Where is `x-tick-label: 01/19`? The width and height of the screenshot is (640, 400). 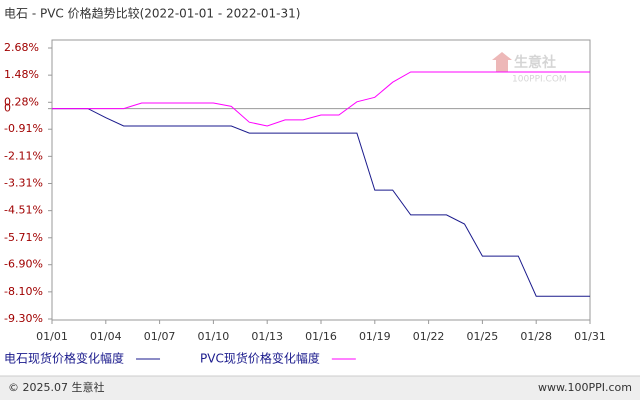 x-tick-label: 01/19 is located at coordinates (375, 336).